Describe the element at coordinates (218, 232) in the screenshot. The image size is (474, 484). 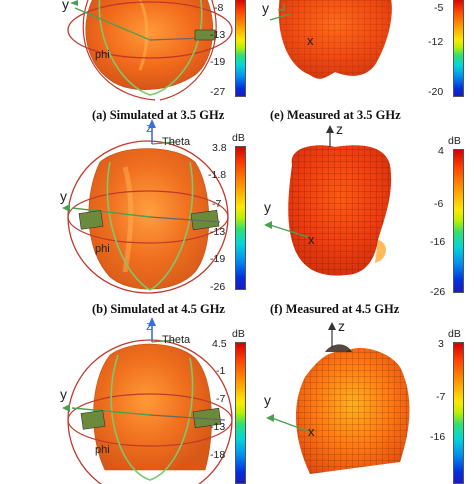
I see `colorbar-tick-b-4: -13` at that location.